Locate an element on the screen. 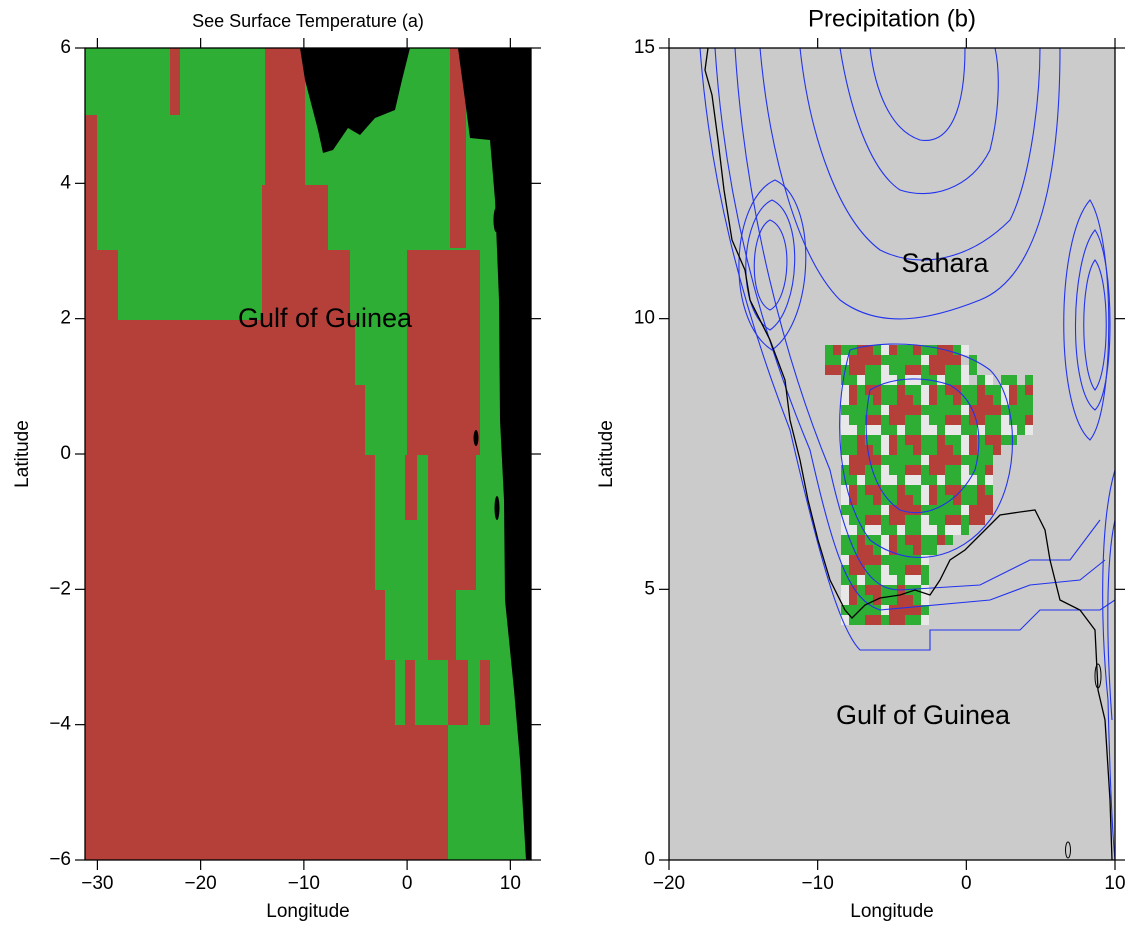  y-tick-label: −4 is located at coordinates (60, 724).